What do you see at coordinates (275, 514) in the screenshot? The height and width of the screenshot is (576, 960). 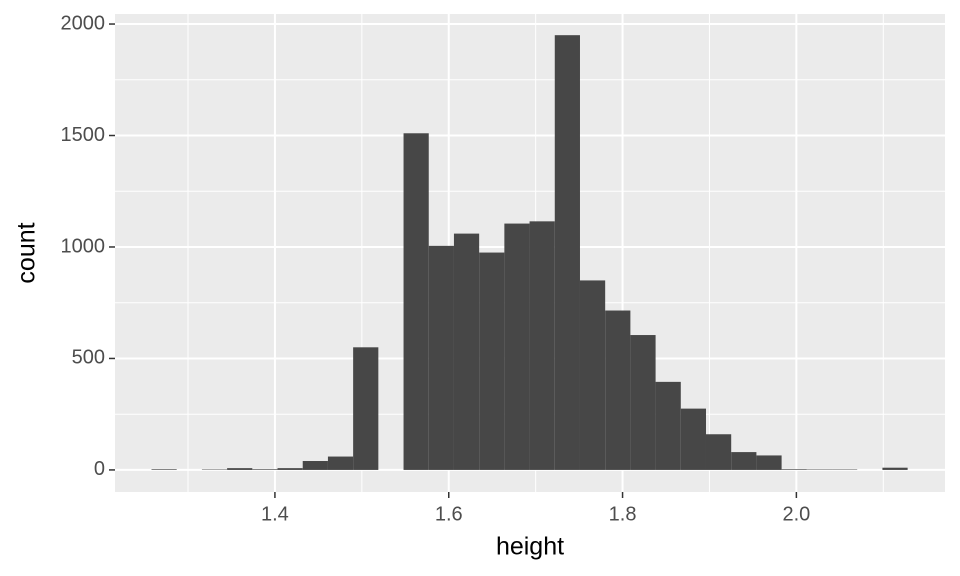 I see `x-tick-label: 1.4` at bounding box center [275, 514].